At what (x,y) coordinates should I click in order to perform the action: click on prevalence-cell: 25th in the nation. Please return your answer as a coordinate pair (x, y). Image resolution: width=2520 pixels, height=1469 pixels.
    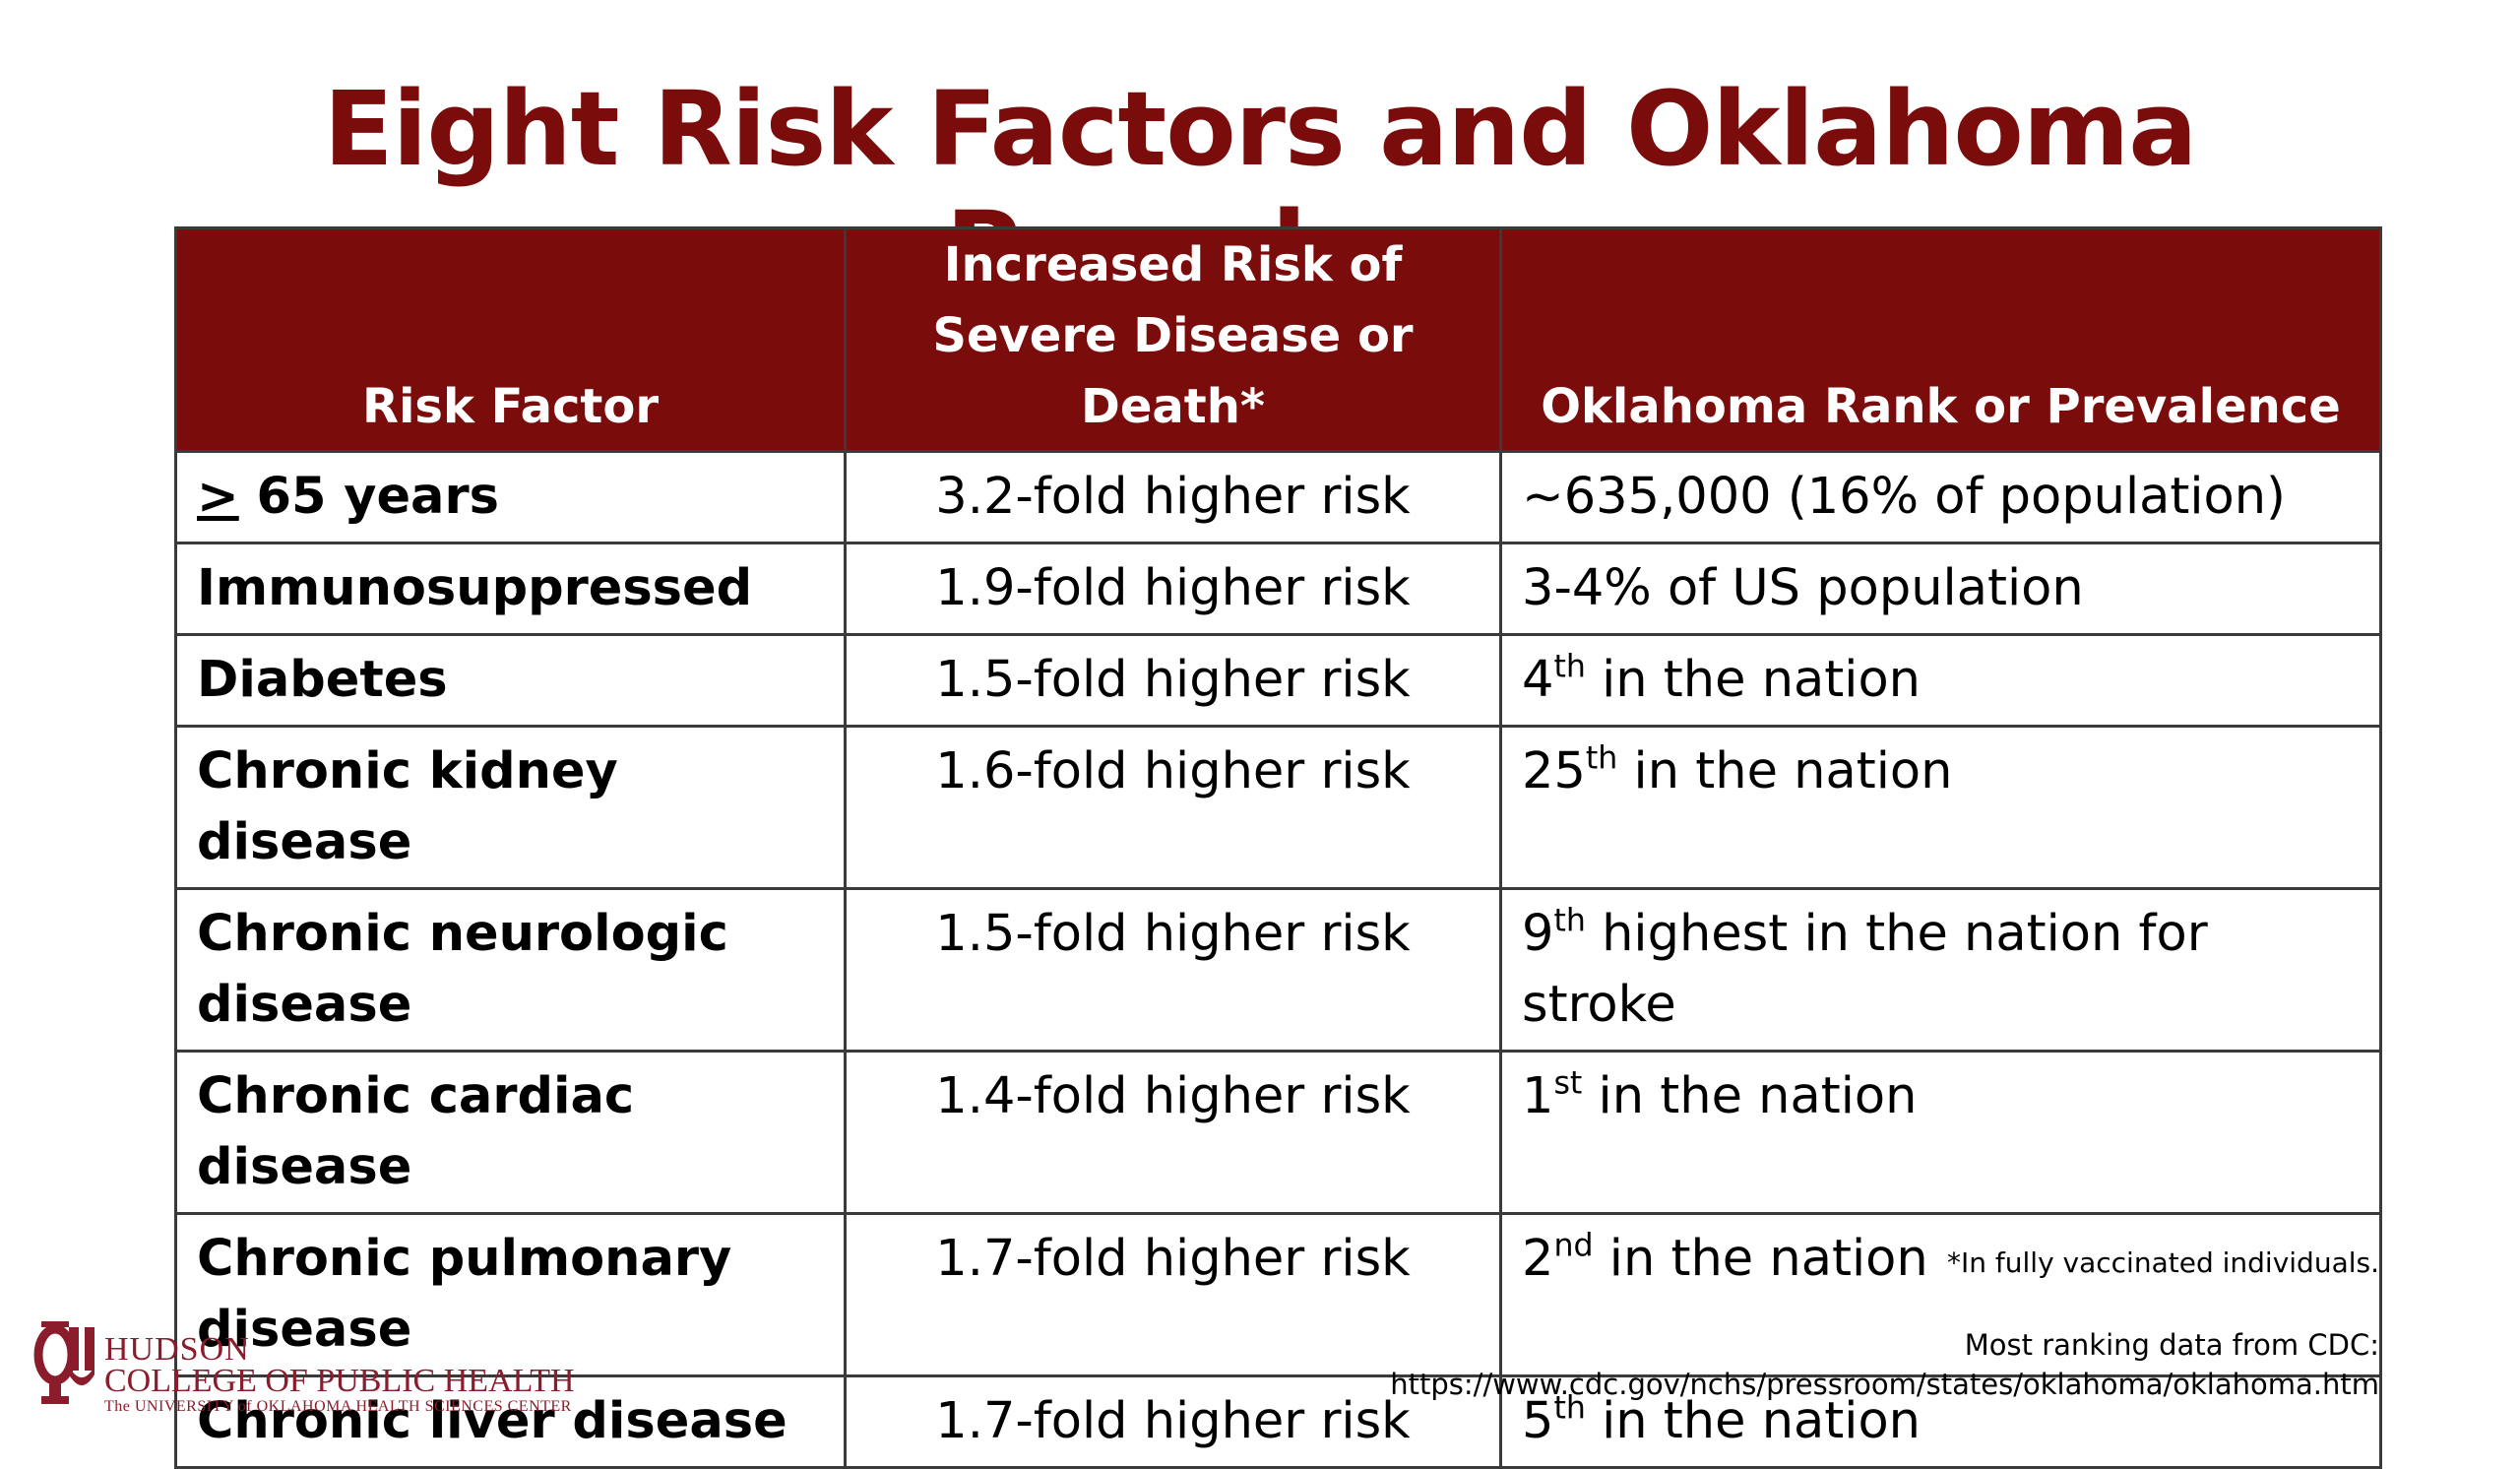
    Looking at the image, I should click on (1940, 808).